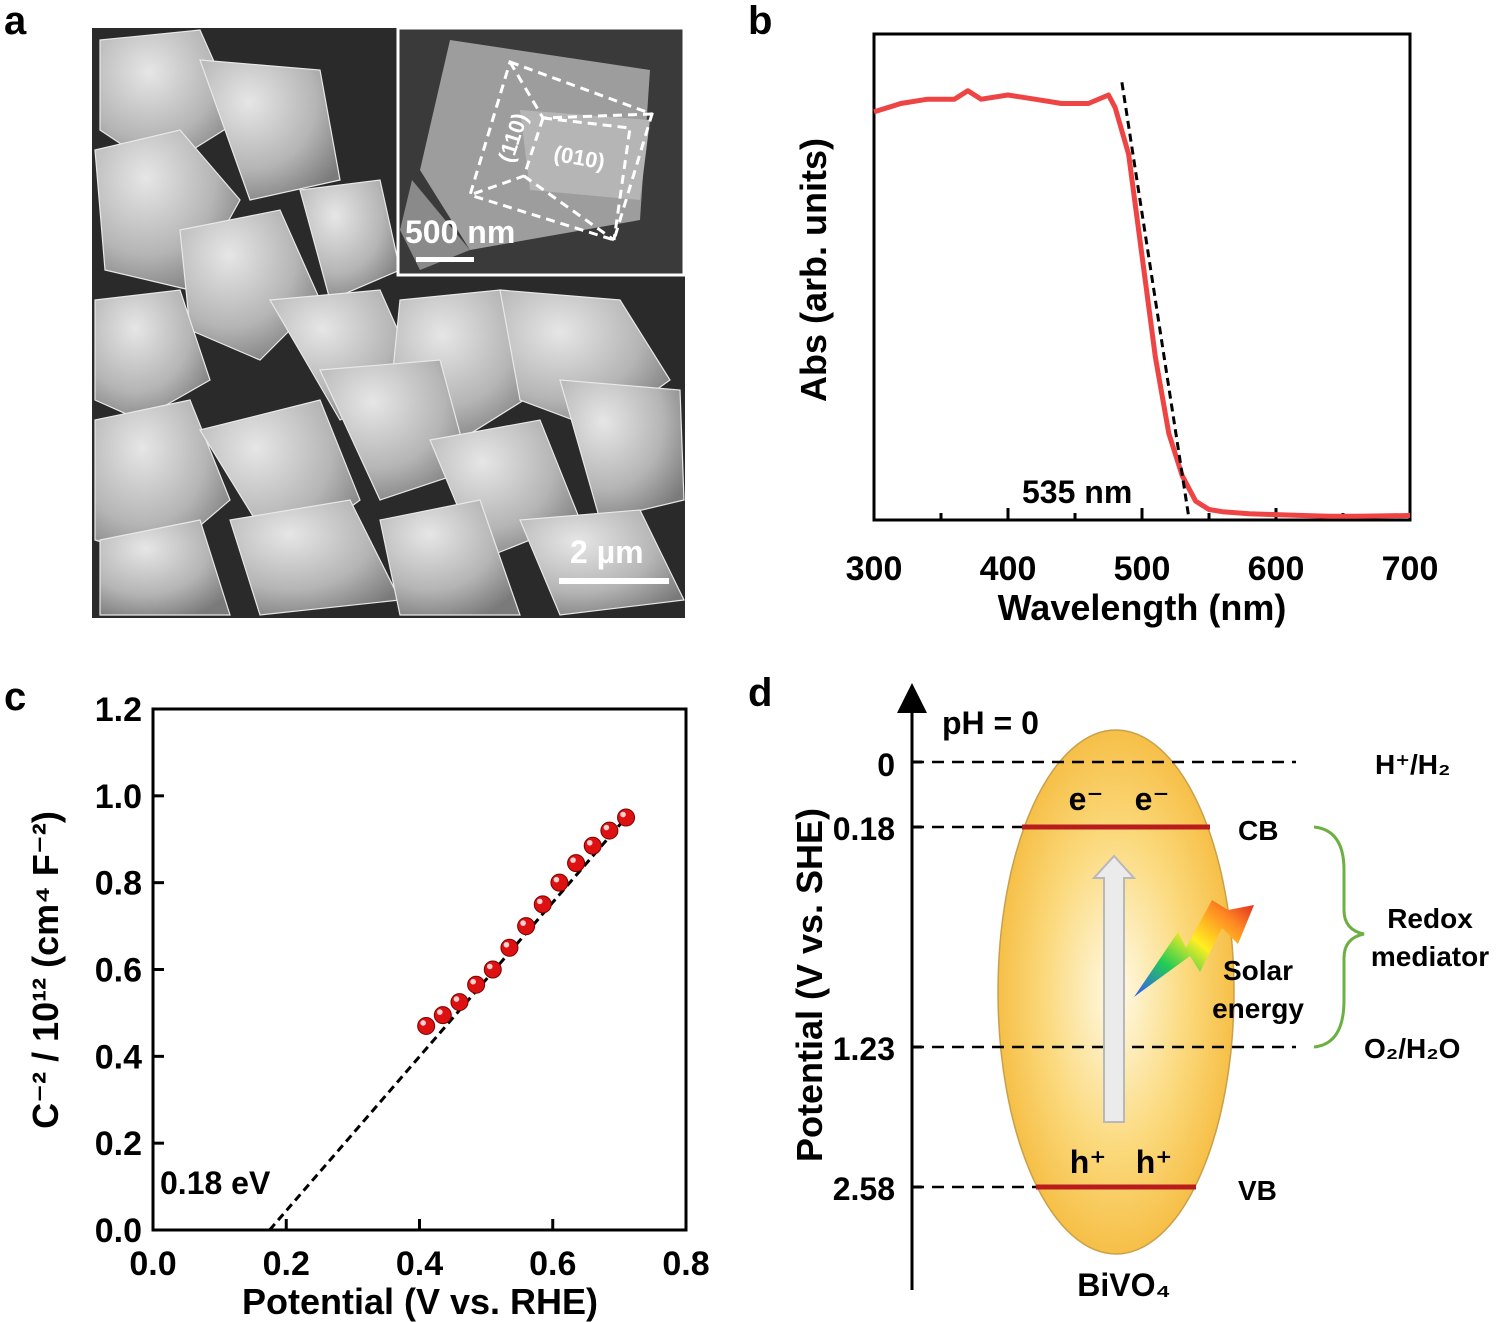 The height and width of the screenshot is (1322, 1498). I want to click on solar-label-1: Solar, so click(1258, 970).